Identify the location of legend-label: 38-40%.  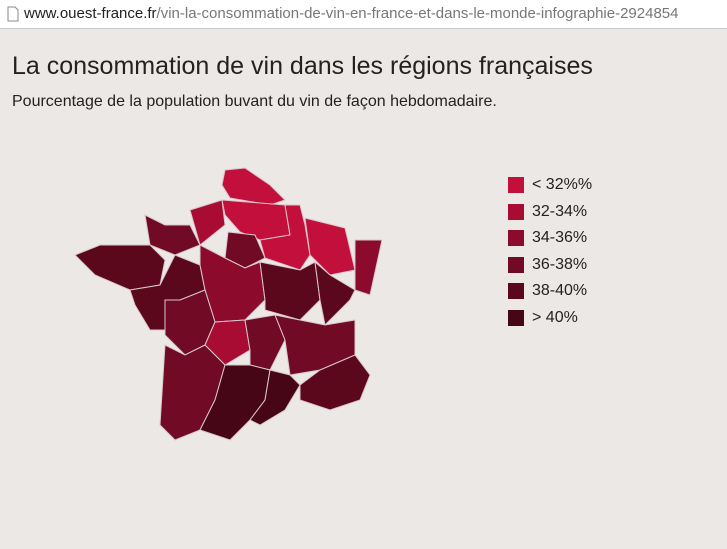
(560, 291).